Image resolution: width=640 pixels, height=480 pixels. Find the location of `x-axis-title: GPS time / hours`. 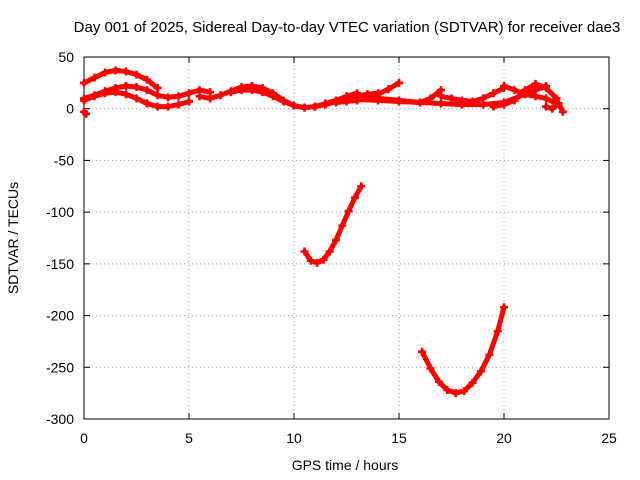

x-axis-title: GPS time / hours is located at coordinates (345, 465).